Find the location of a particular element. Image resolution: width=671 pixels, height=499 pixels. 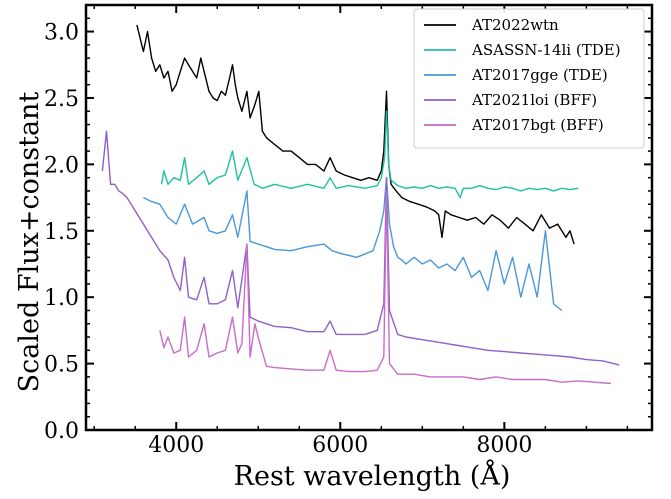

y-tick-label: 2.5 is located at coordinates (61, 99).